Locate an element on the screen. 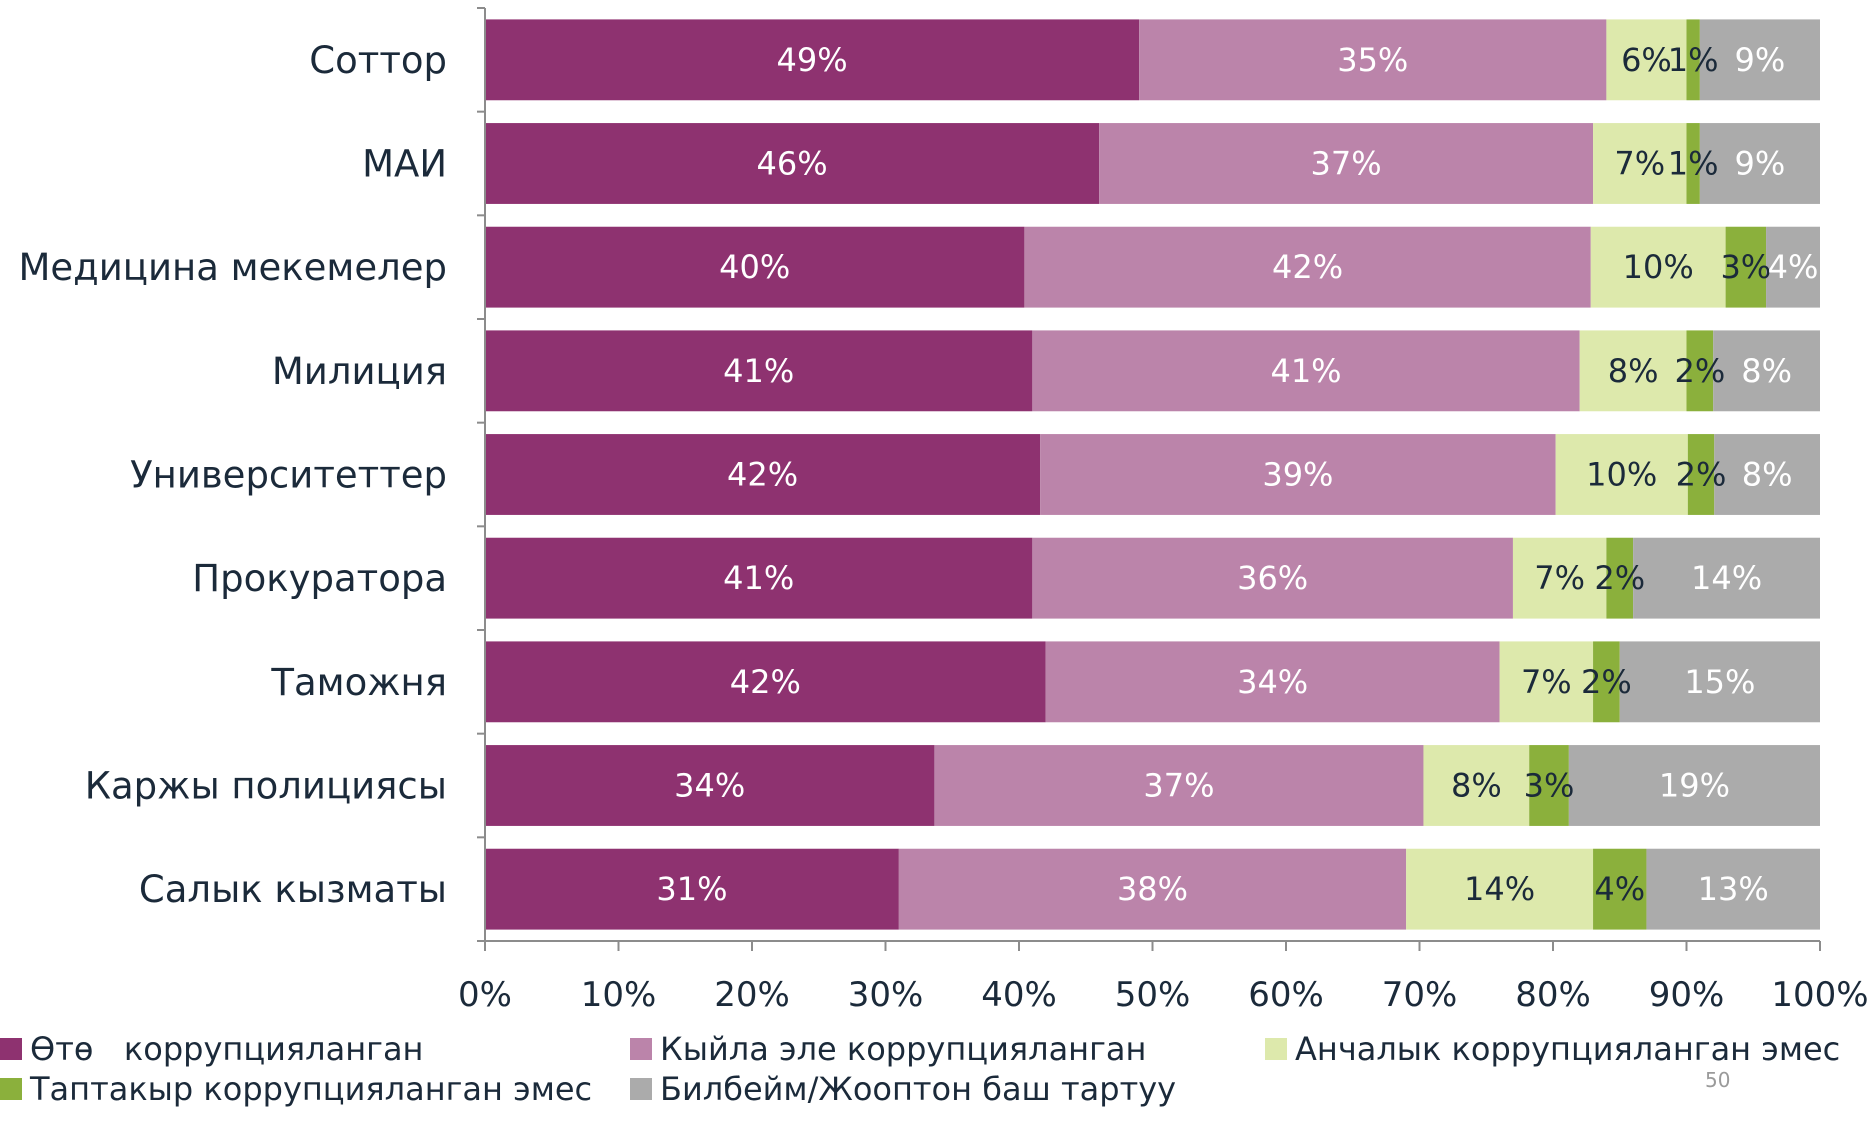 The image size is (1874, 1124). bar-segment-милиция-s1 is located at coordinates (759, 371).